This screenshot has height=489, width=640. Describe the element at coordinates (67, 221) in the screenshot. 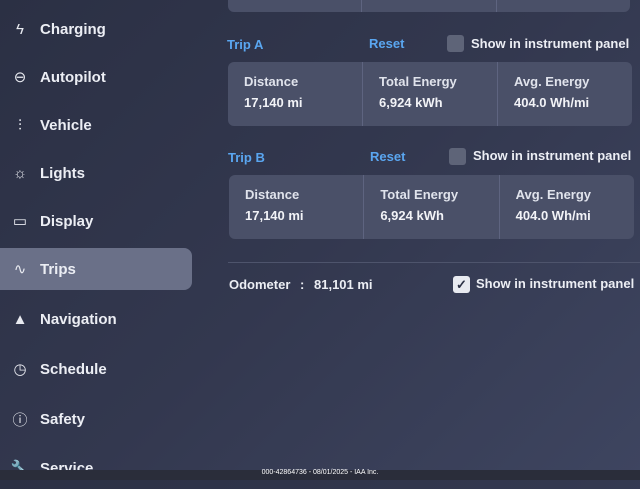

I see `sidebar-item-label: Display` at that location.